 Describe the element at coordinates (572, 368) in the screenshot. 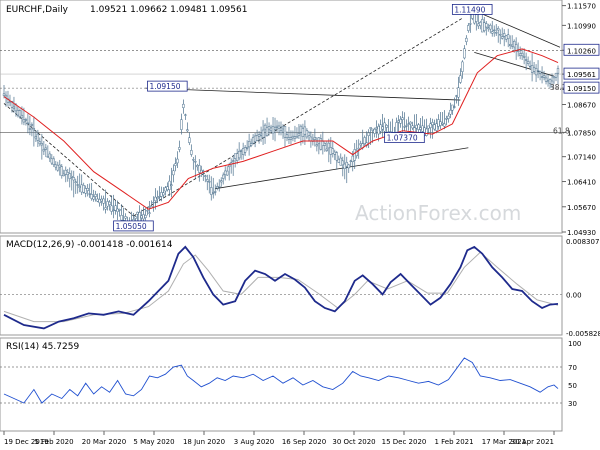

I see `rsi-tick-label: 70` at that location.